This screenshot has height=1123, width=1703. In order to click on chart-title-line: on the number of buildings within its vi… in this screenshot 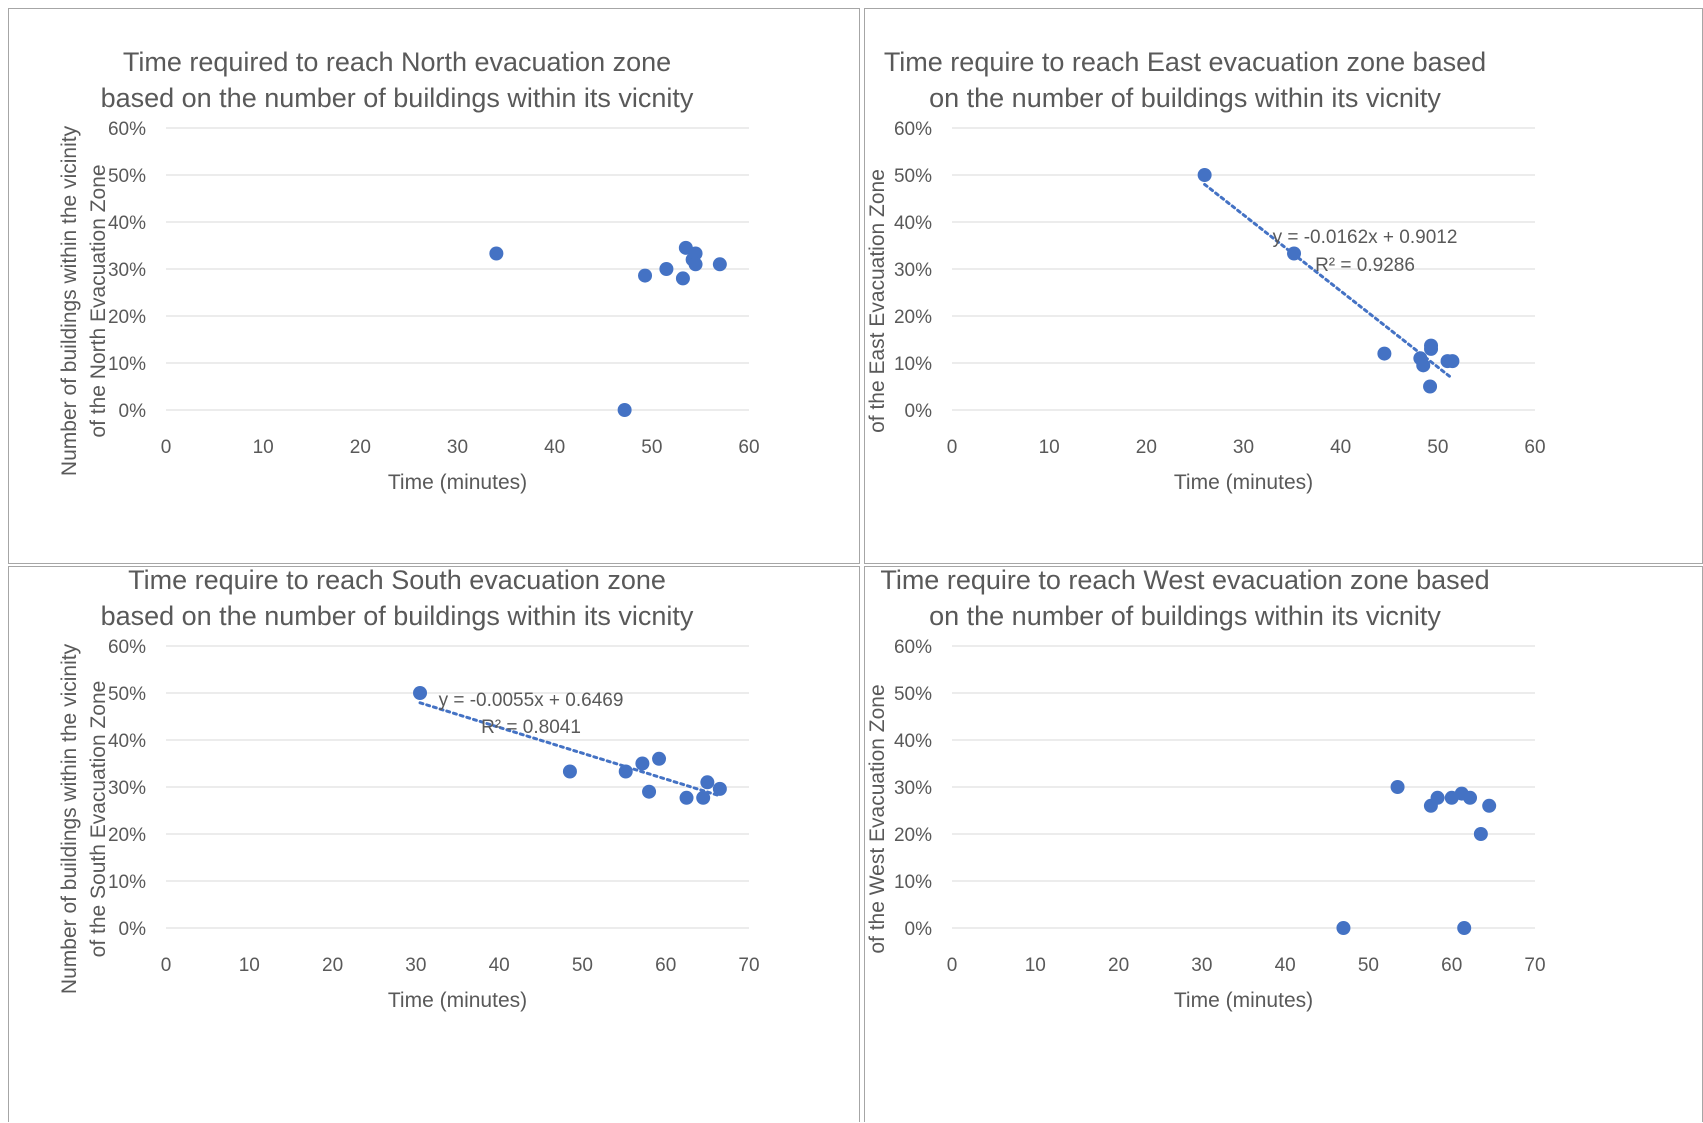, I will do `click(1185, 98)`.